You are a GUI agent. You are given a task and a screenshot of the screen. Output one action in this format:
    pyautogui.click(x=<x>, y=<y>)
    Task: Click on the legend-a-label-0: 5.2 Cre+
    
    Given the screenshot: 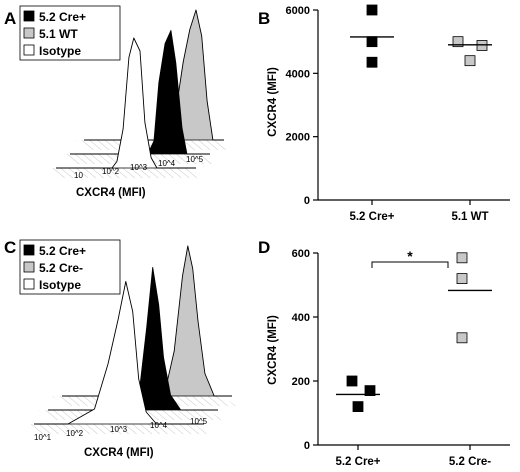 What is the action you would take?
    pyautogui.click(x=62, y=17)
    